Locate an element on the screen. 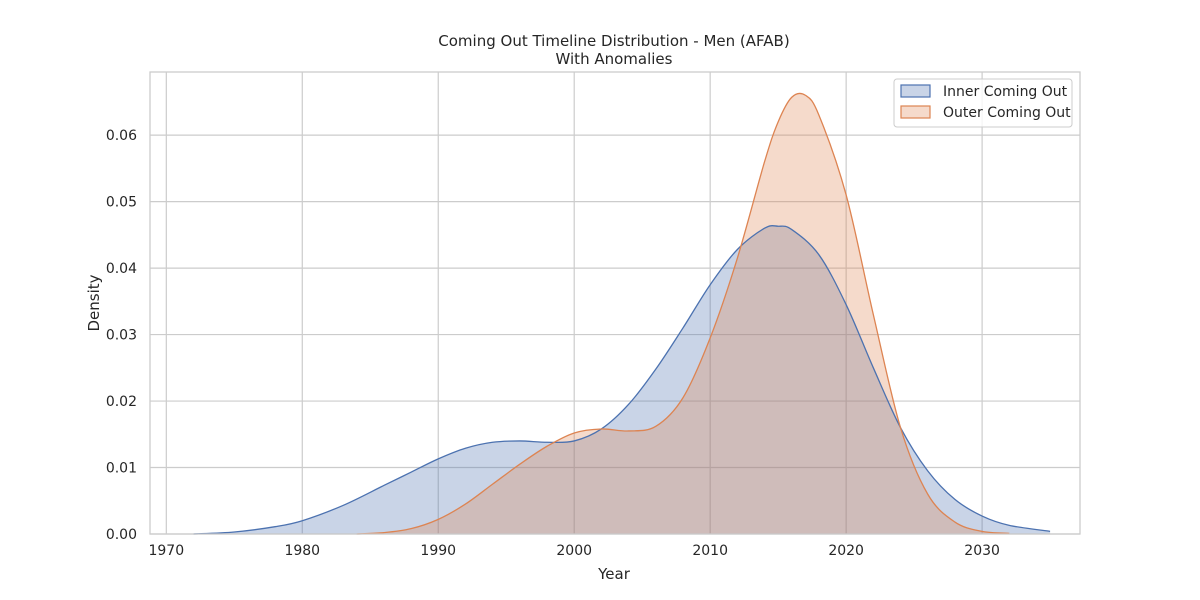 The width and height of the screenshot is (1200, 600). y-tick-label: 0.05 is located at coordinates (121, 203).